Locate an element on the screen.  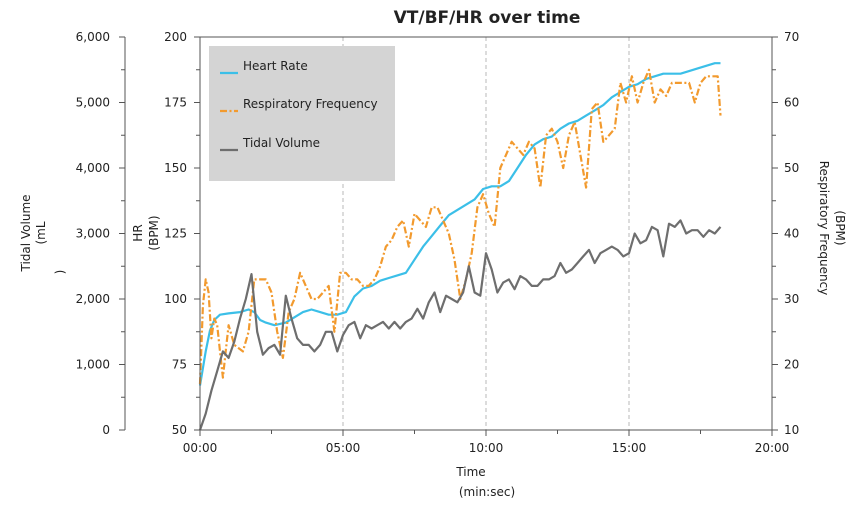
hr-tick-label-6: 200 is located at coordinates (175, 37).